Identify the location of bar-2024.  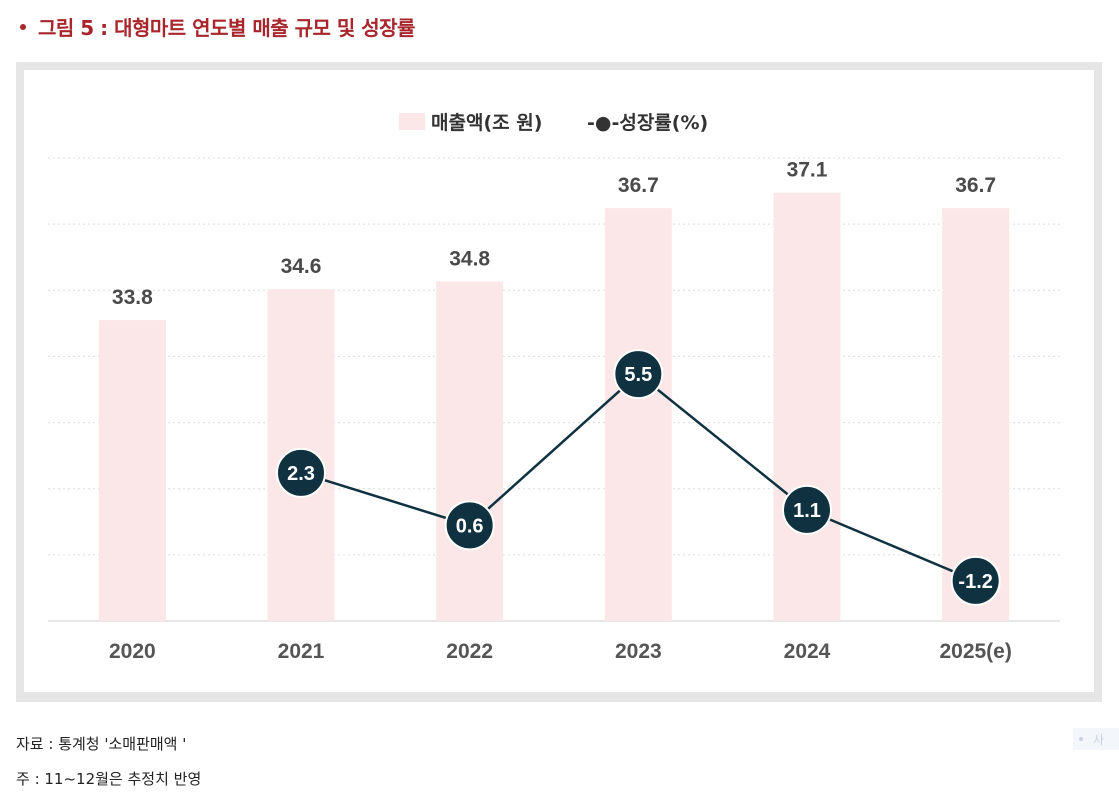
(807, 406).